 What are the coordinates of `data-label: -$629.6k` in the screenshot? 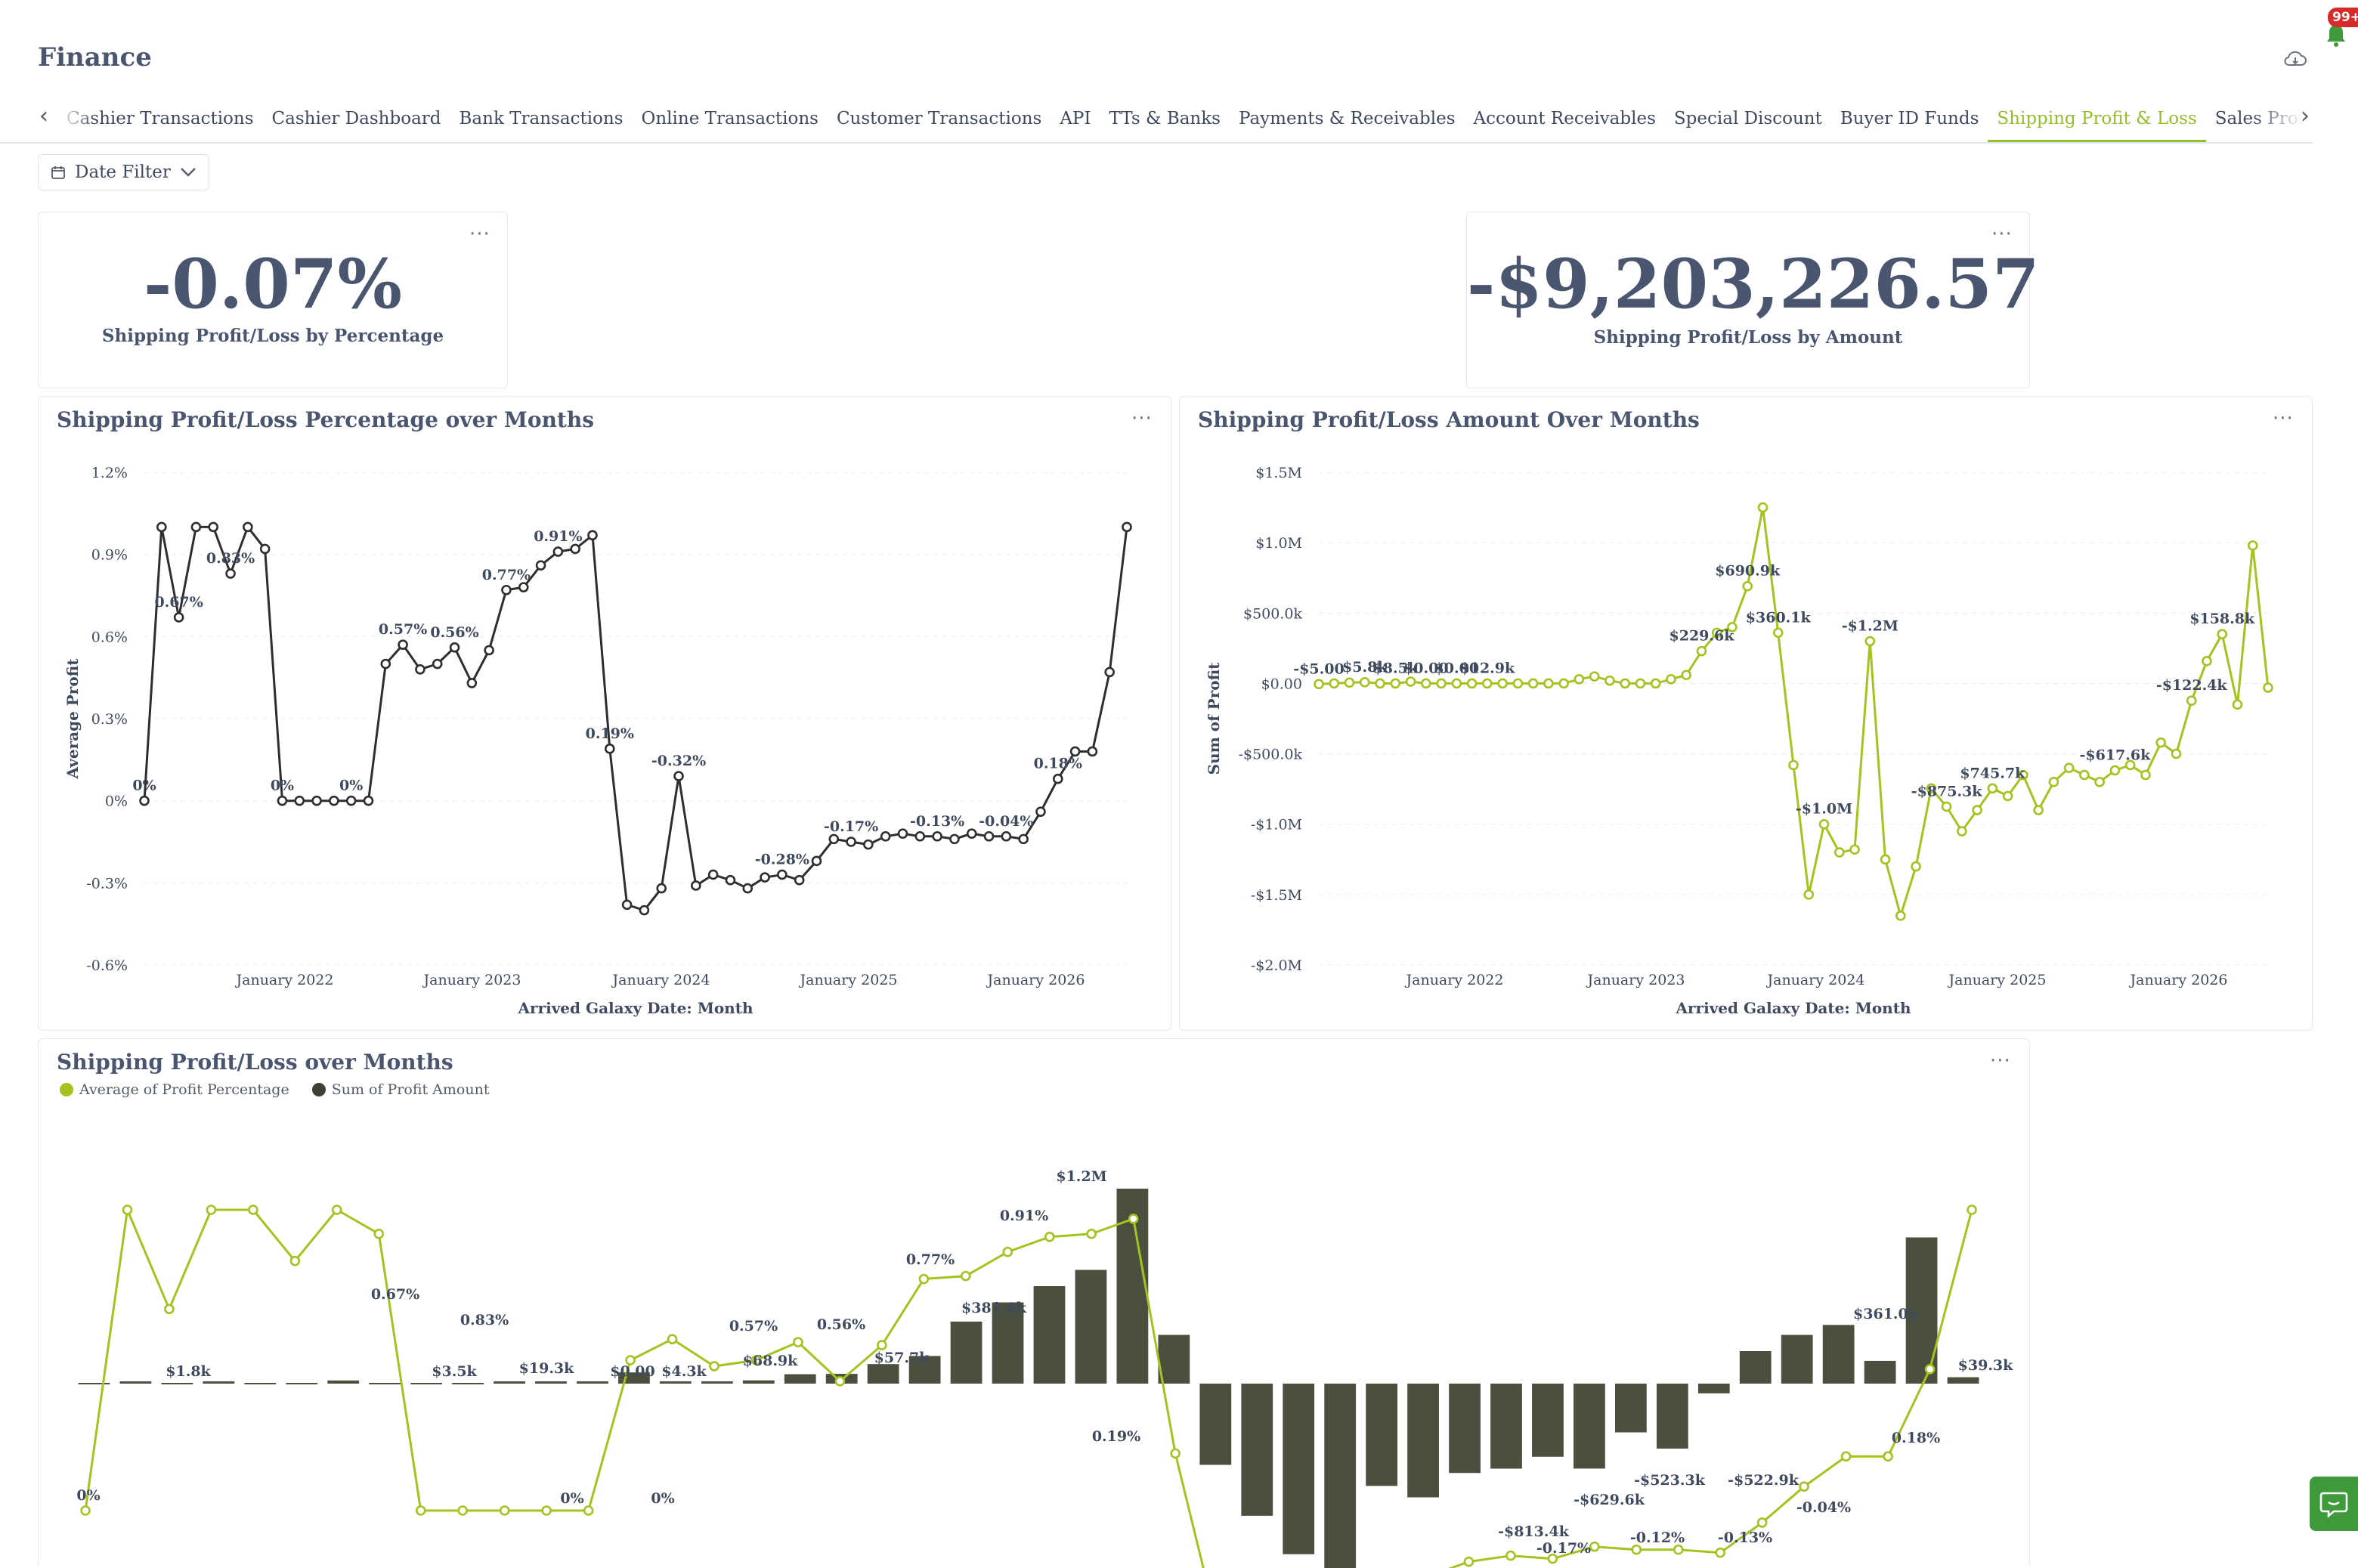 It's located at (1609, 1500).